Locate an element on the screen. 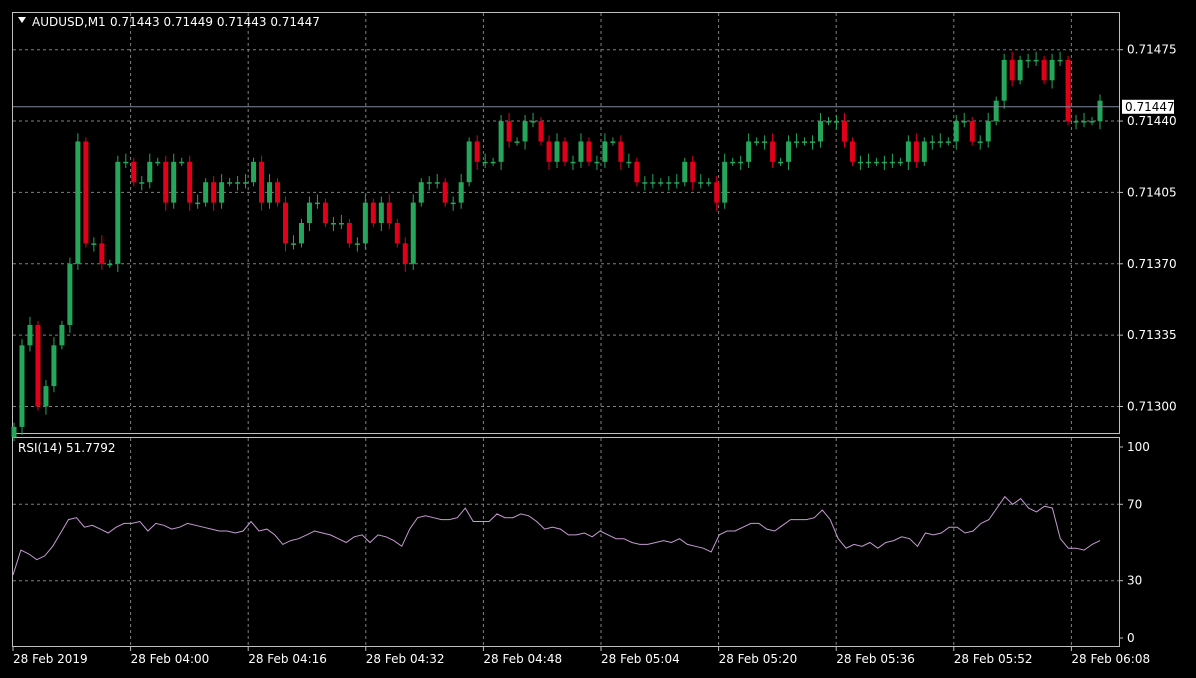 This screenshot has height=678, width=1196. x-tick-label: 28 Feb 05:04 is located at coordinates (640, 659).